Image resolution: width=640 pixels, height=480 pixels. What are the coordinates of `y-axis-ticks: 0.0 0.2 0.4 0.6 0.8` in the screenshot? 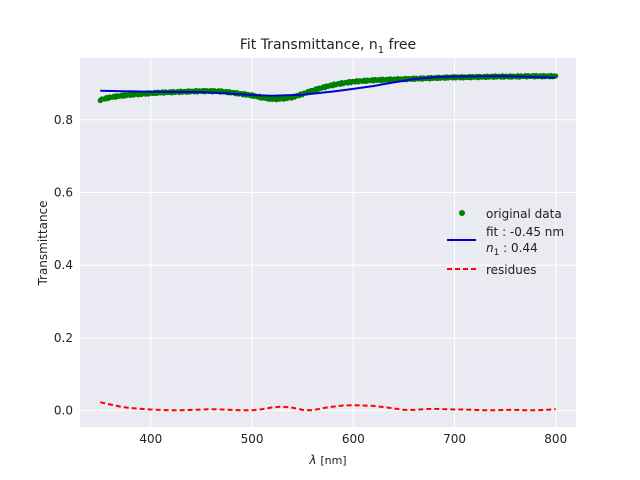 It's located at (63, 265).